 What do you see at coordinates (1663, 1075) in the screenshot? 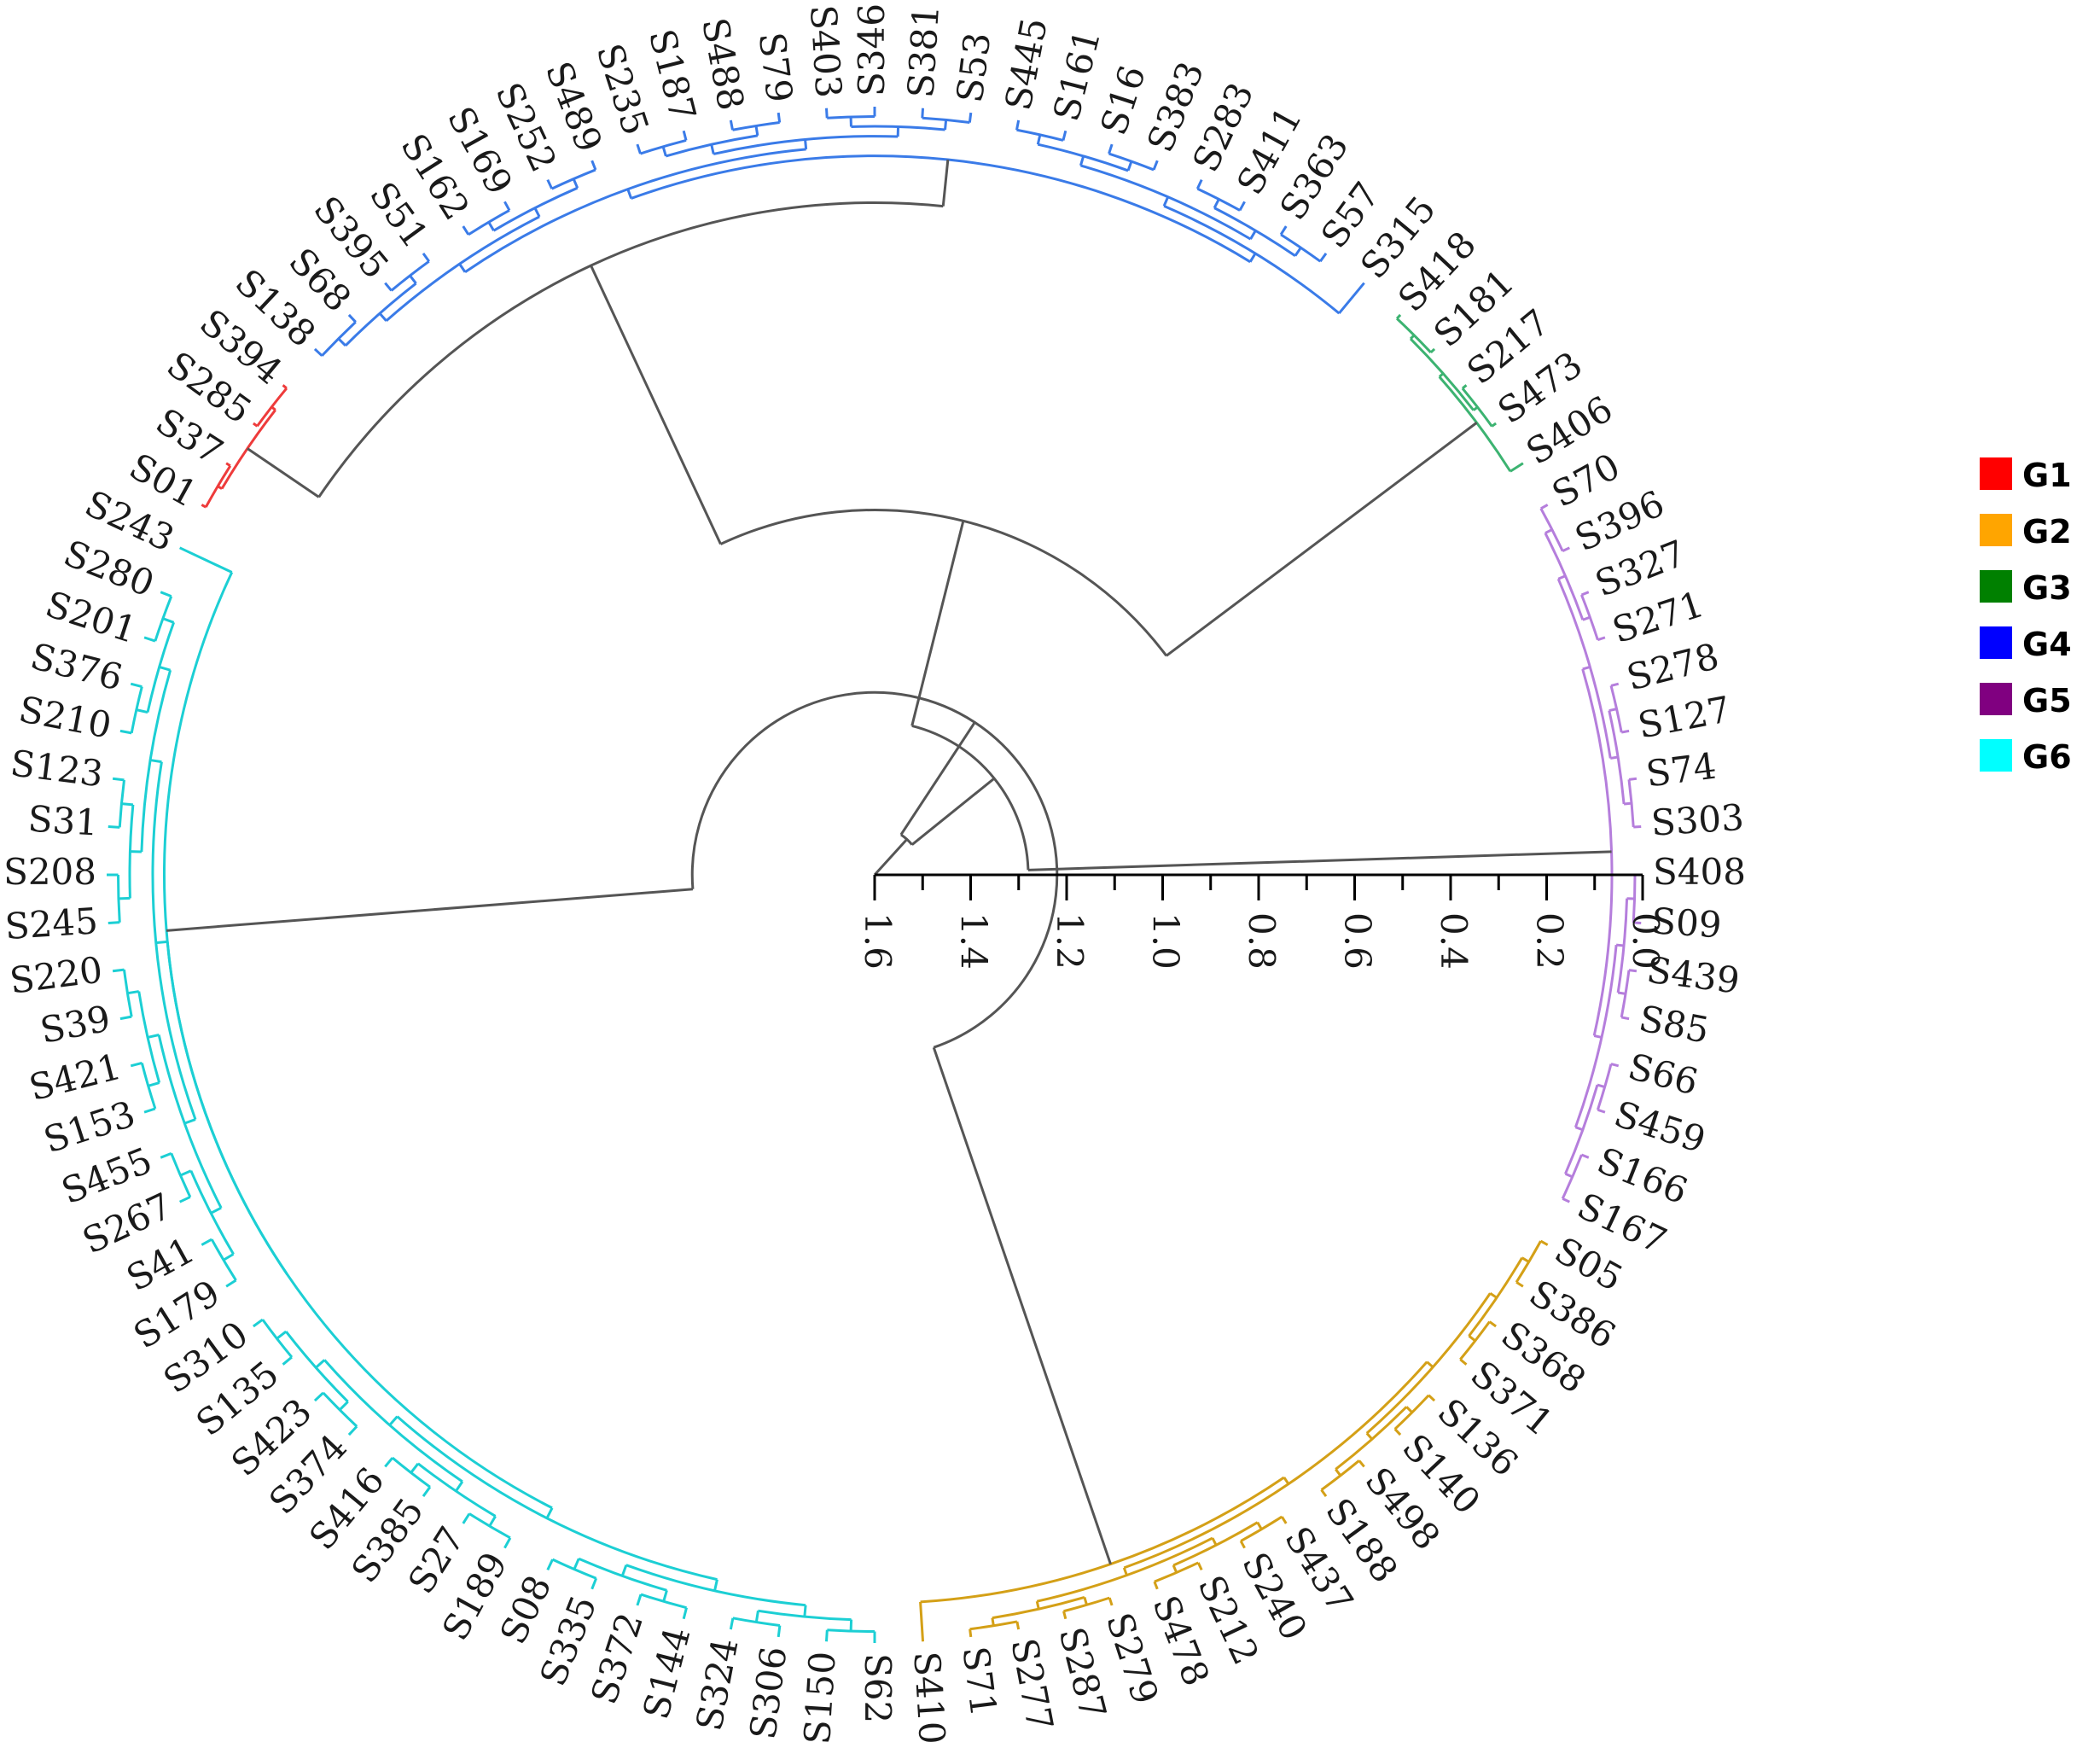
I see `leaf-label: S66` at bounding box center [1663, 1075].